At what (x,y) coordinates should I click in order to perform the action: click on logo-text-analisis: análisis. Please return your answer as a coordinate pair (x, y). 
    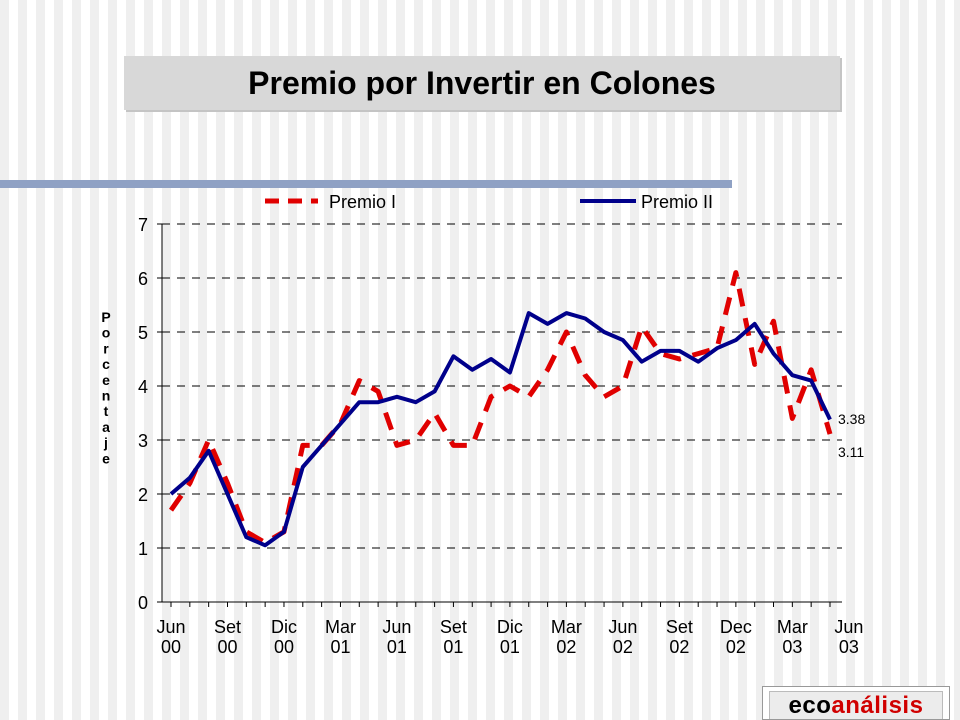
    Looking at the image, I should click on (877, 705).